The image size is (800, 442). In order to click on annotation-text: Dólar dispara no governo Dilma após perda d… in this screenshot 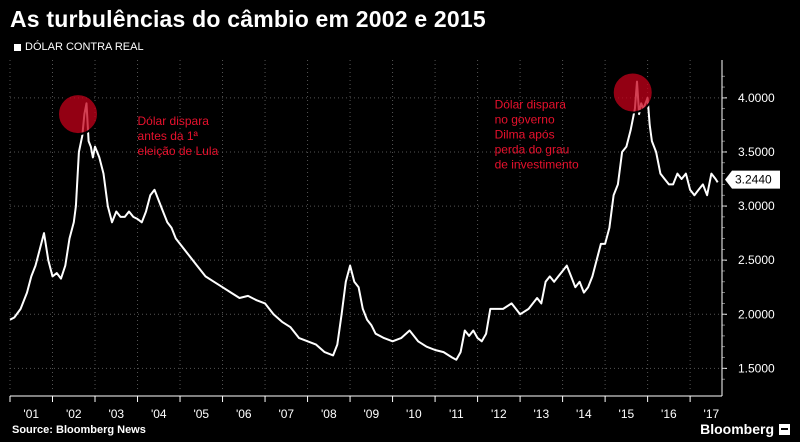, I will do `click(537, 135)`.